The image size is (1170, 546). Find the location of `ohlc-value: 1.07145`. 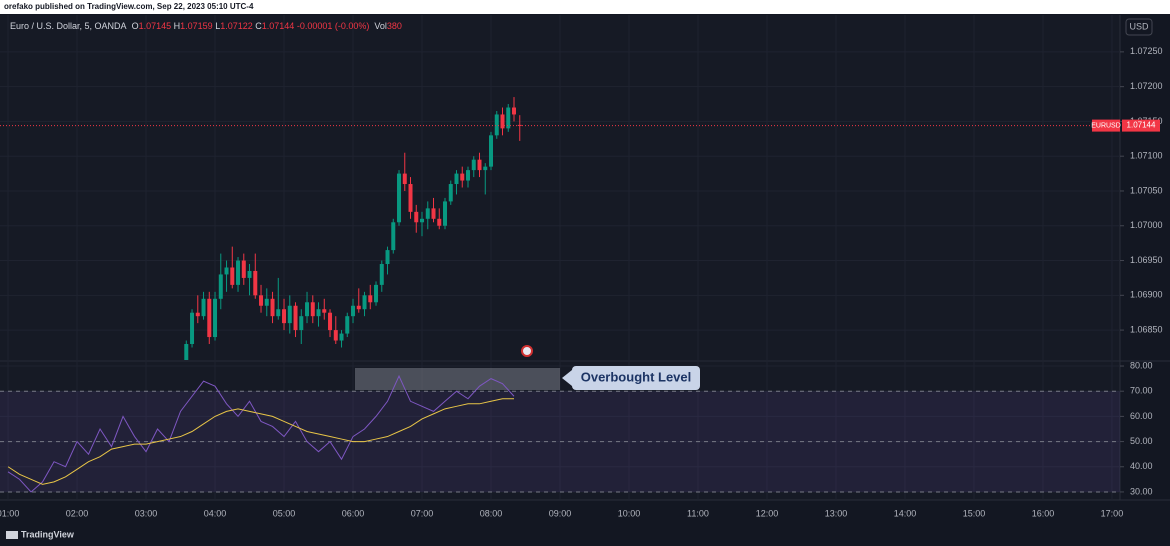

ohlc-value: 1.07145 is located at coordinates (155, 26).